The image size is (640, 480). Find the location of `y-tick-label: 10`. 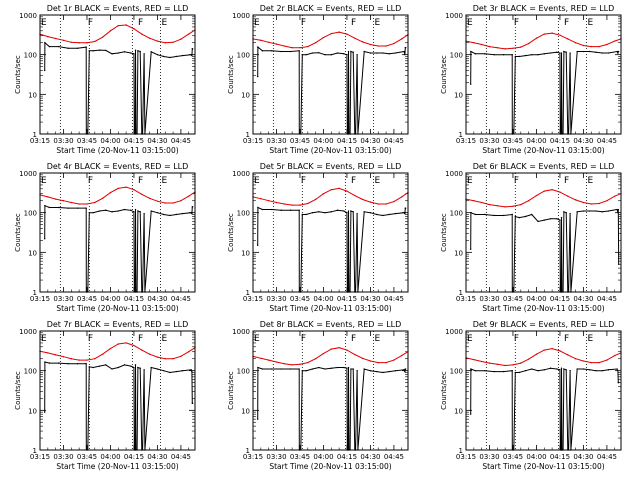

y-tick-label: 10 is located at coordinates (32, 253).